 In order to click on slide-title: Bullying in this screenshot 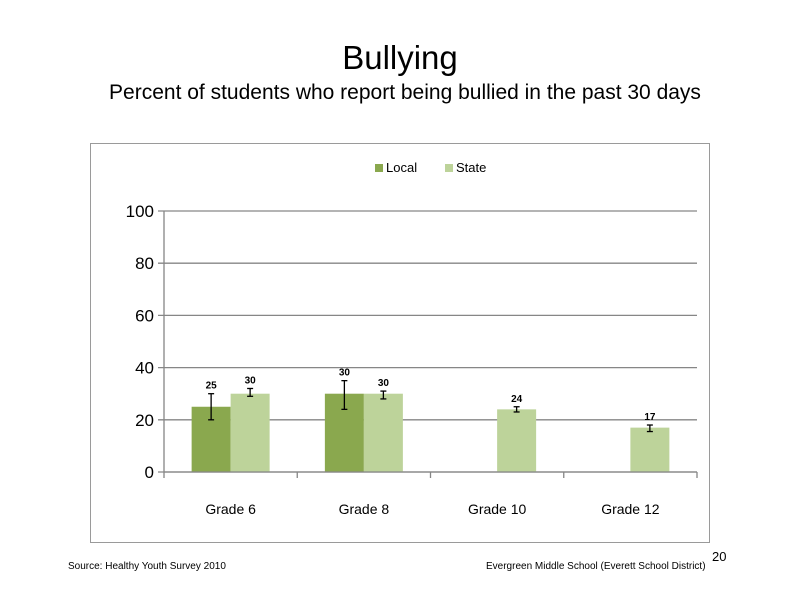, I will do `click(400, 57)`.